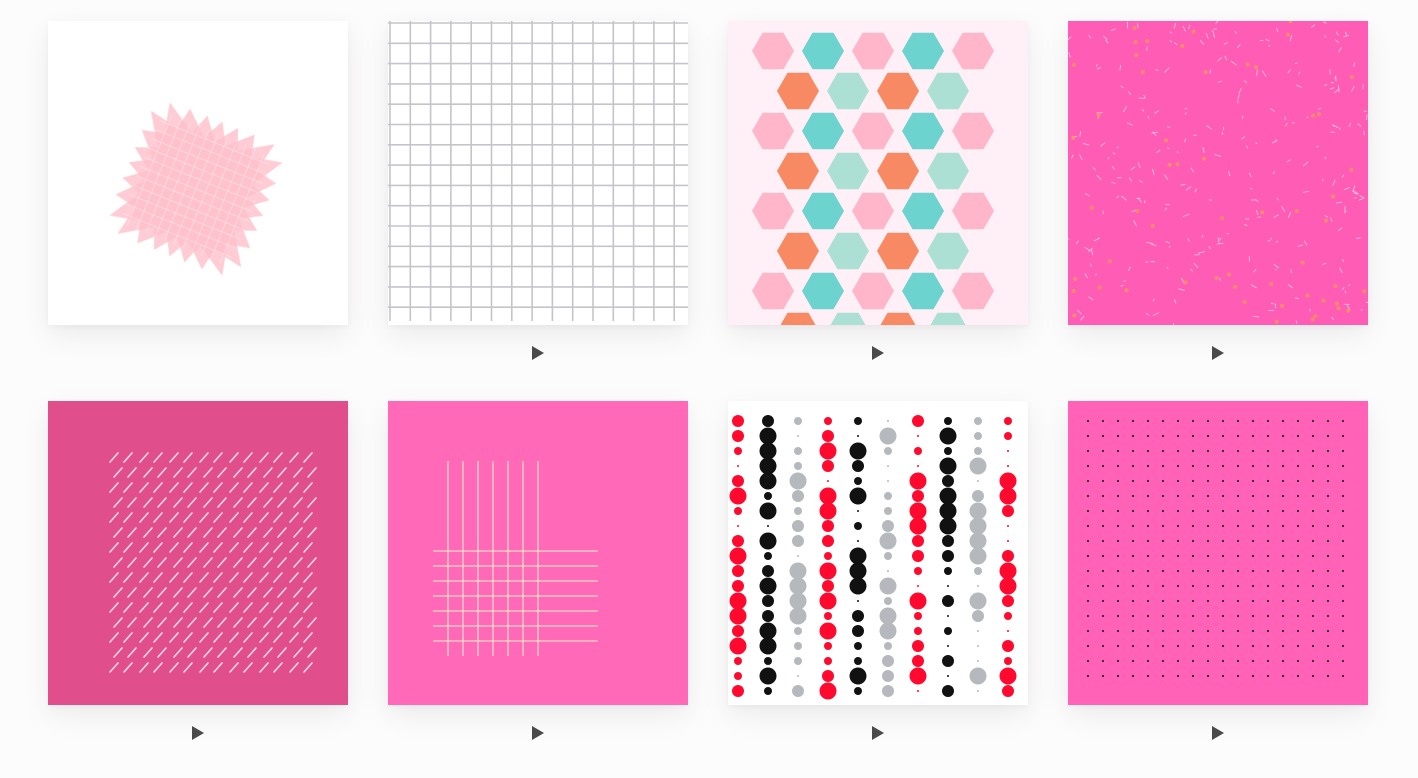 The height and width of the screenshot is (778, 1418). I want to click on tile-hexagons, so click(878, 173).